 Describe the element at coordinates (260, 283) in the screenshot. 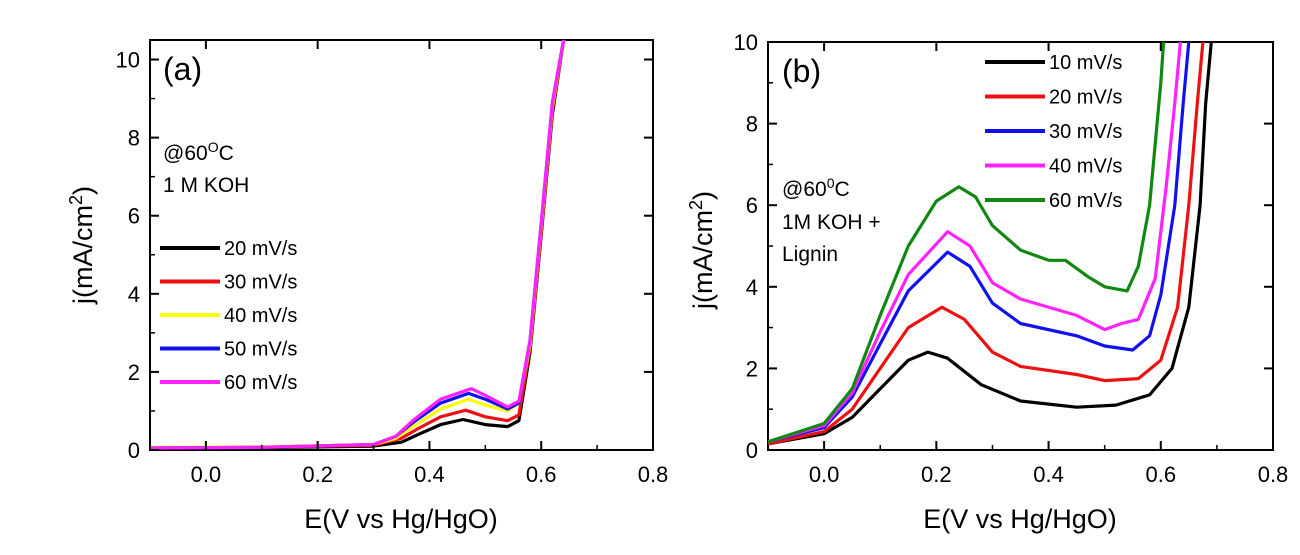

I see `legend-label-a: 30 mV/s` at that location.